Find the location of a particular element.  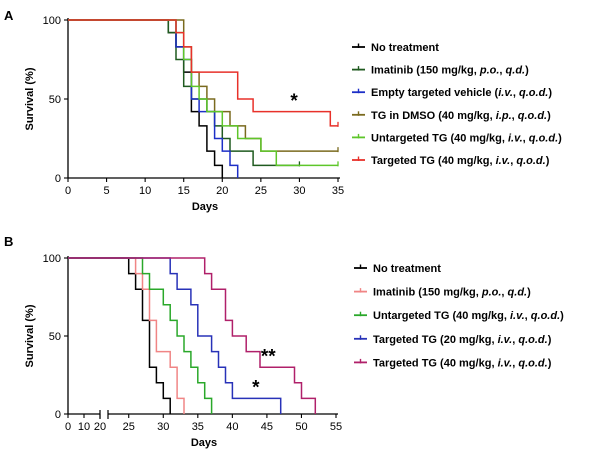

panel-b-x-tick-label: 20 is located at coordinates (100, 427).